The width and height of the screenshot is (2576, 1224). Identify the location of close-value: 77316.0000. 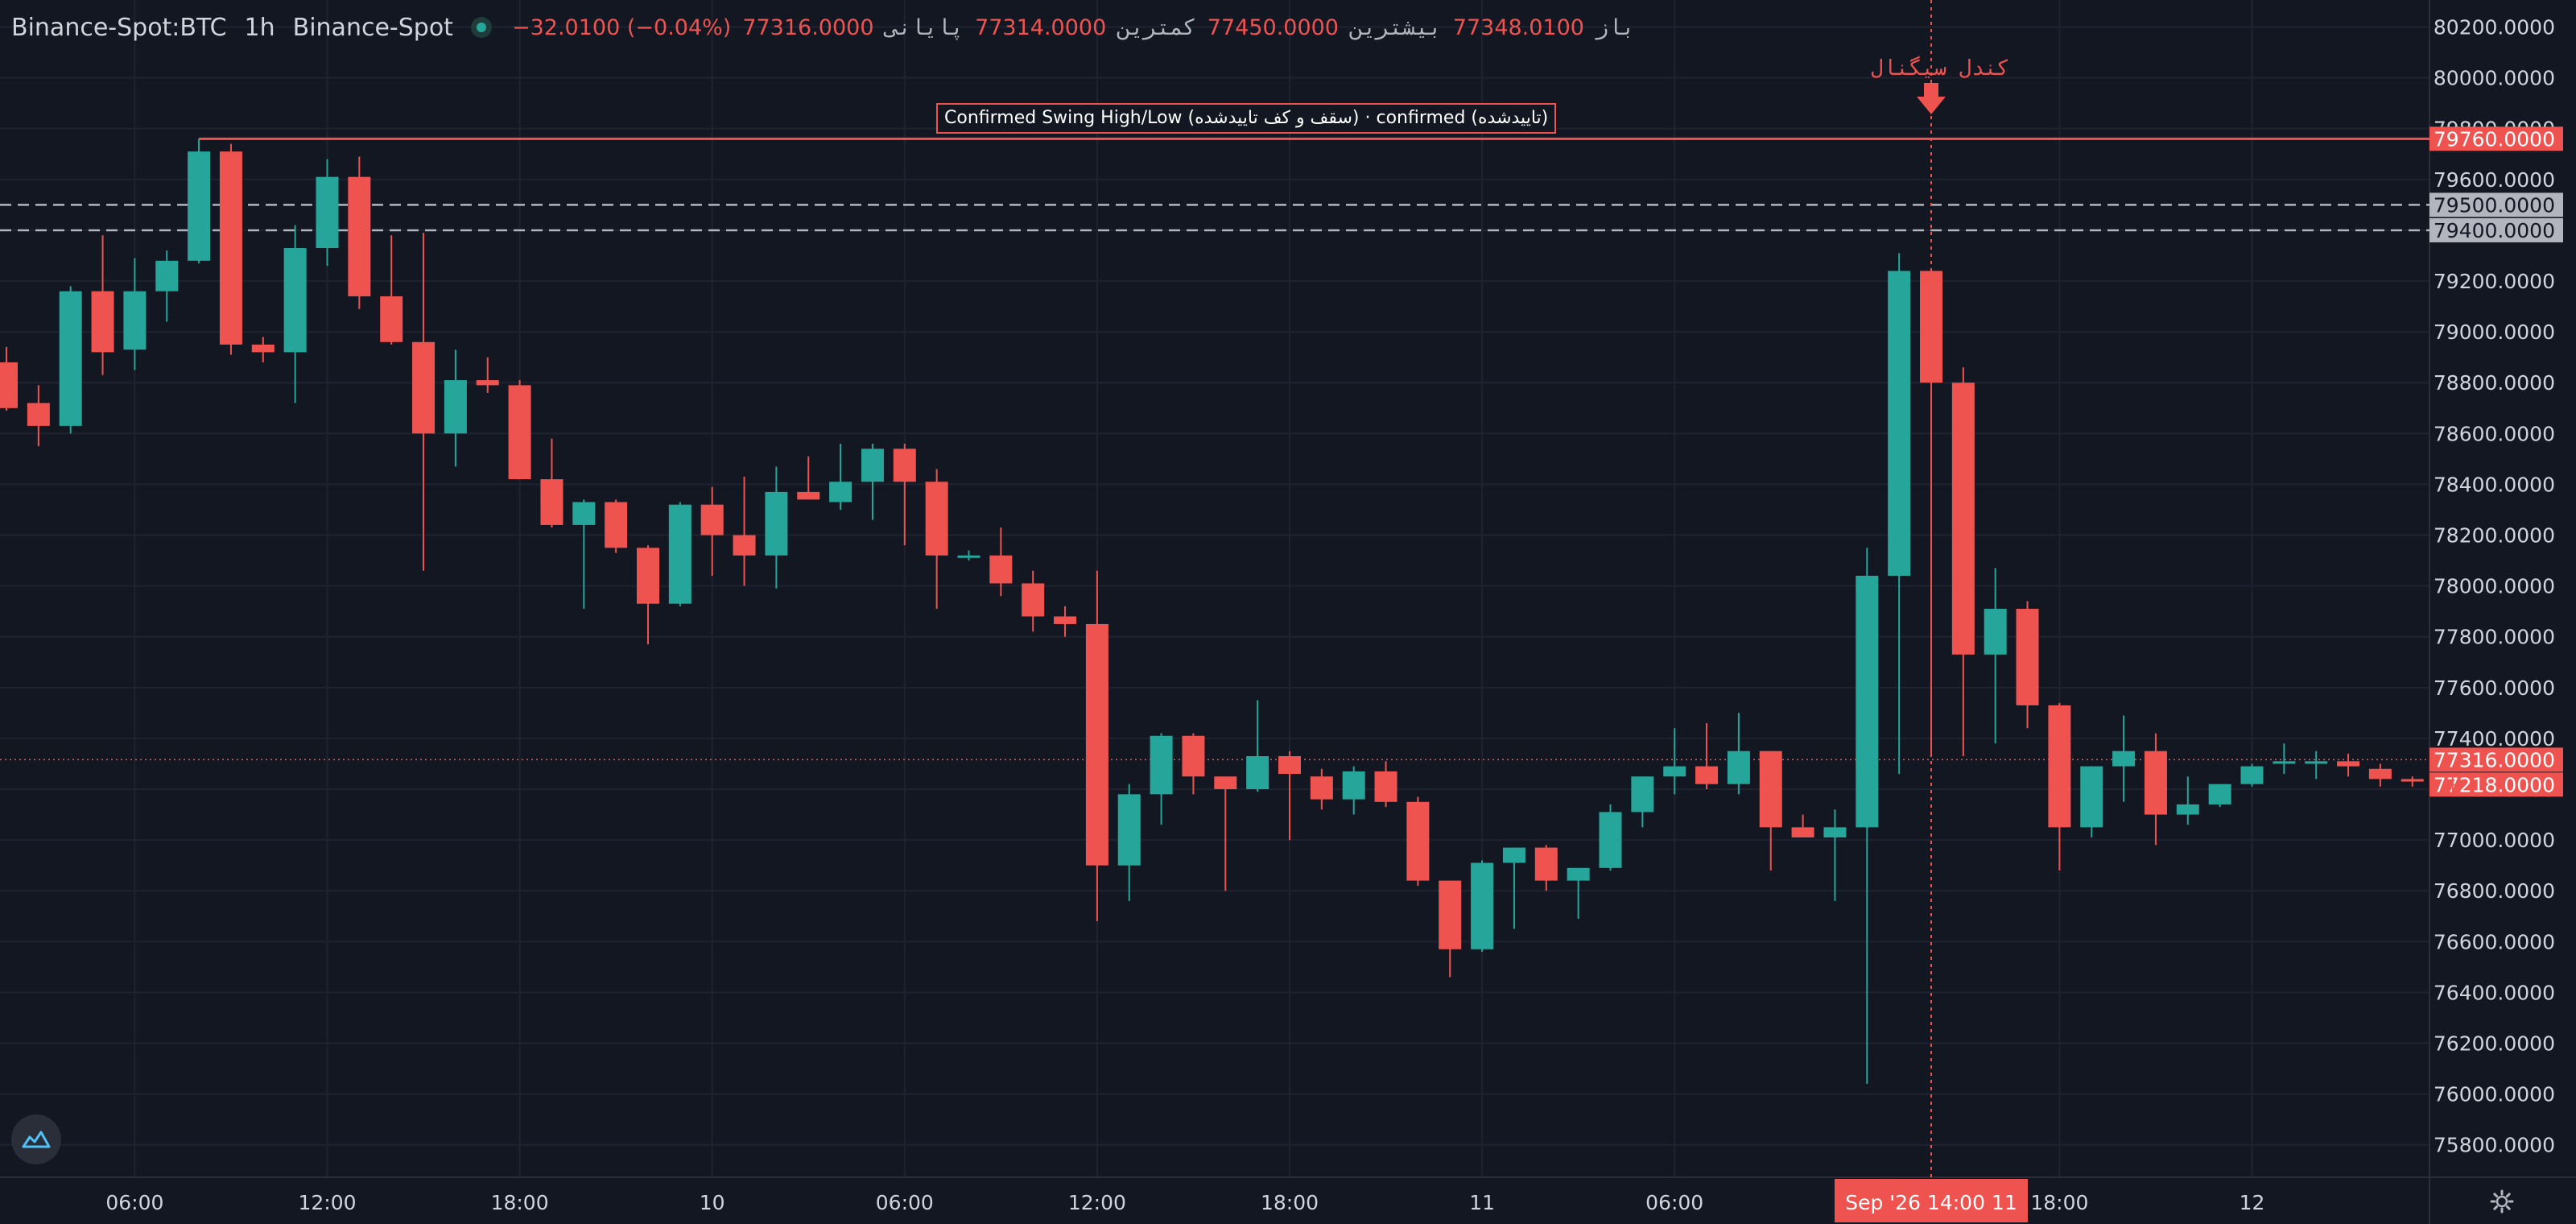
(808, 27).